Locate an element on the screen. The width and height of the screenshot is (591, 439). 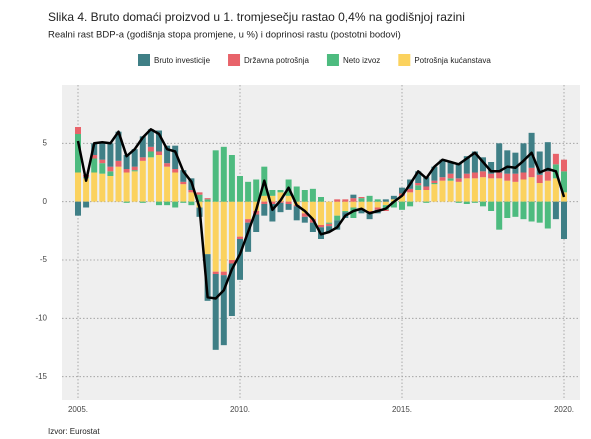
legend-label: Potrošnja kućanstava is located at coordinates (452, 60).